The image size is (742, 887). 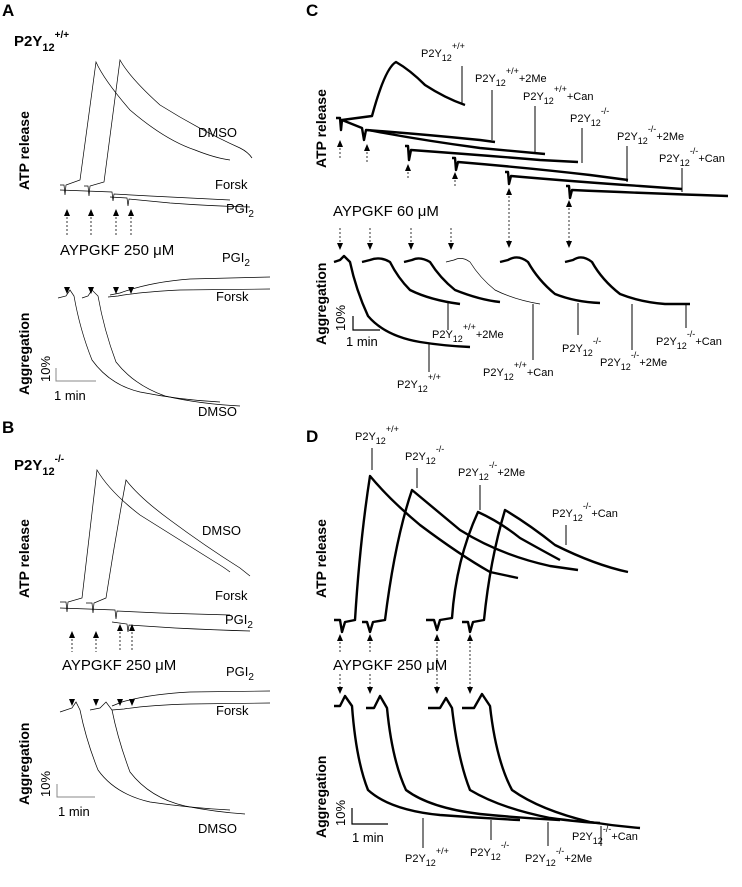 I want to click on panel-c-atp-label-2: P2Y12+/++2Me, so click(x=511, y=77).